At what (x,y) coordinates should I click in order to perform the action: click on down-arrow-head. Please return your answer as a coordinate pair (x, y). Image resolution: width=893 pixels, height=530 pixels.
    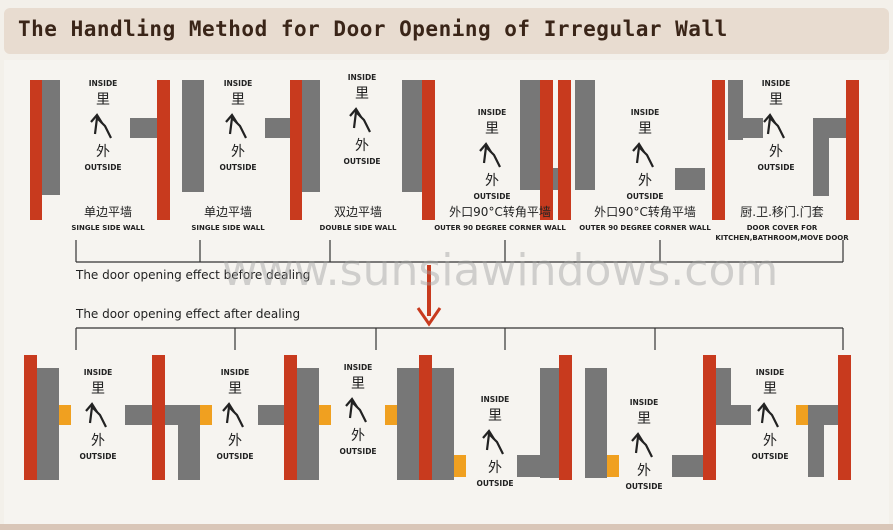
    Looking at the image, I should click on (429, 317).